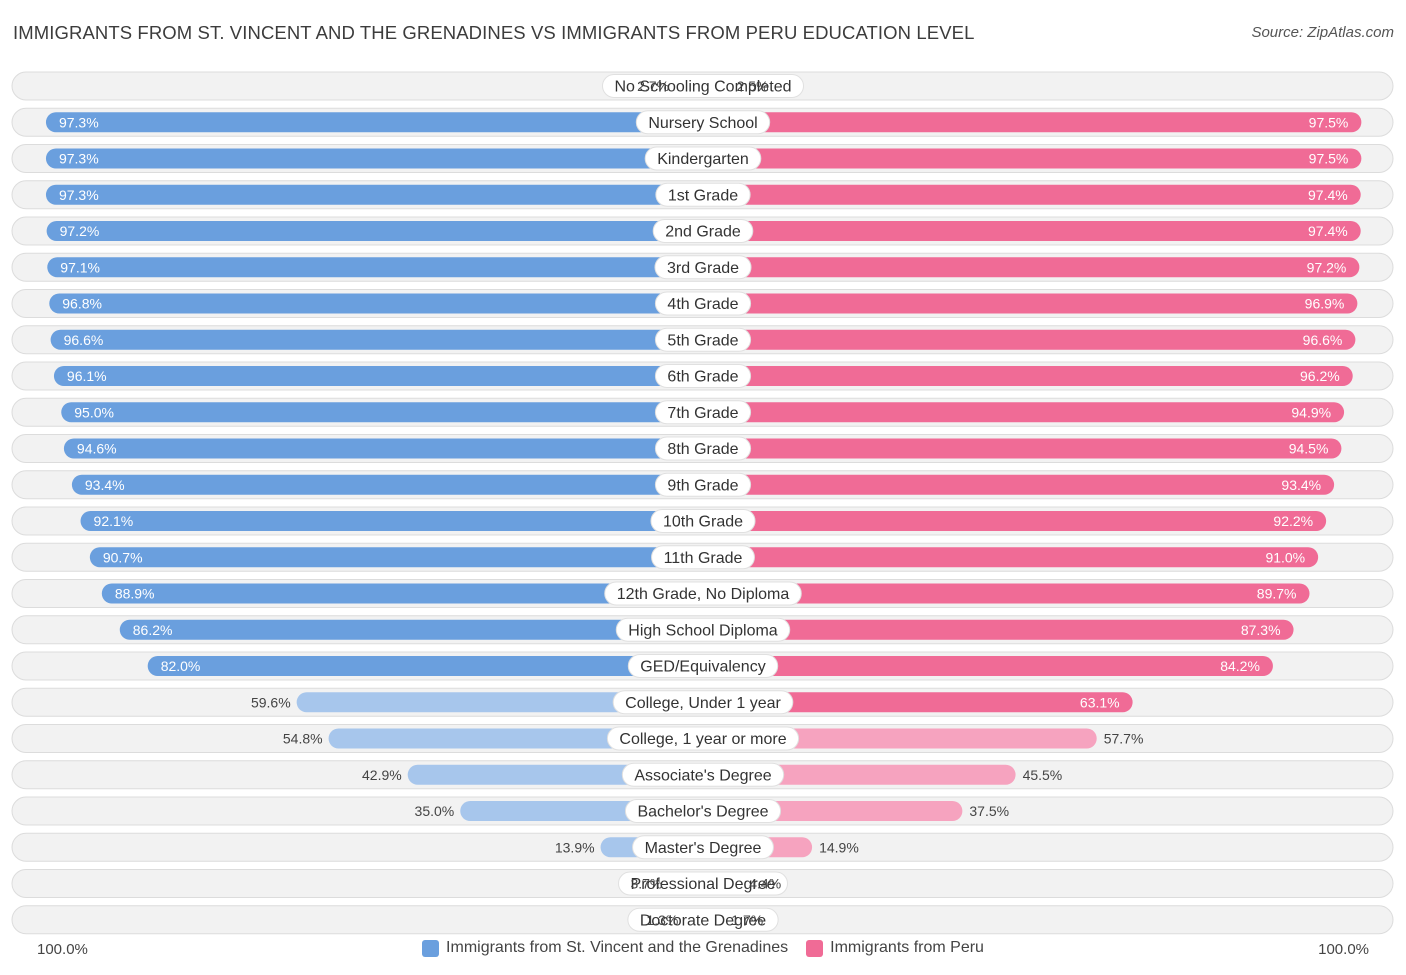  Describe the element at coordinates (1100, 702) in the screenshot. I see `value-label-right: 63.1%` at that location.